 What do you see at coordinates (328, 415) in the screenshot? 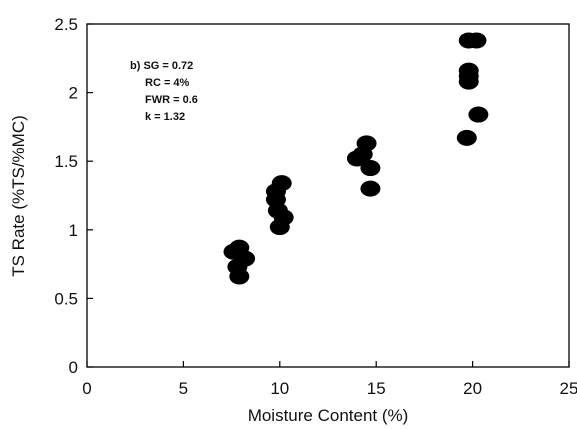
I see `x-axis-label: Moisture Content (%)` at bounding box center [328, 415].